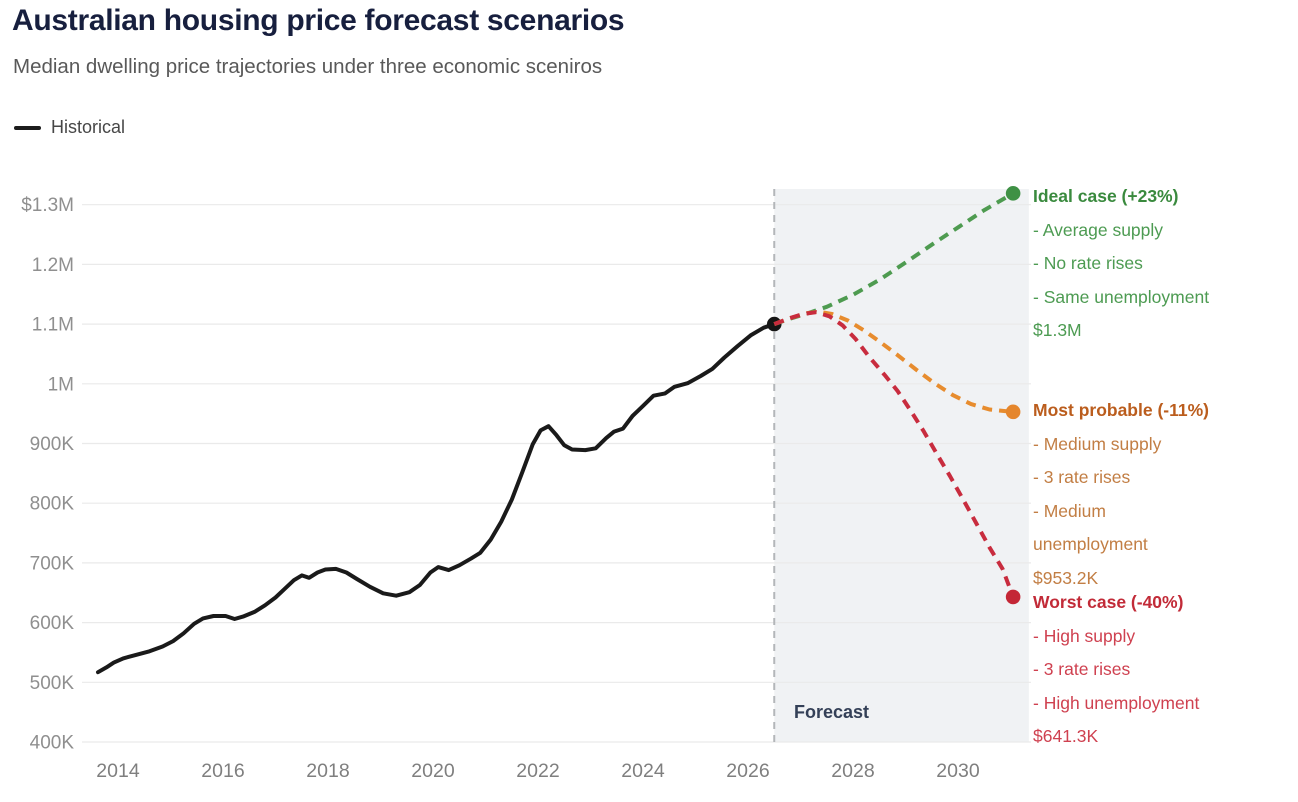 Image resolution: width=1298 pixels, height=802 pixels. I want to click on x-tick-label: 2022, so click(537, 771).